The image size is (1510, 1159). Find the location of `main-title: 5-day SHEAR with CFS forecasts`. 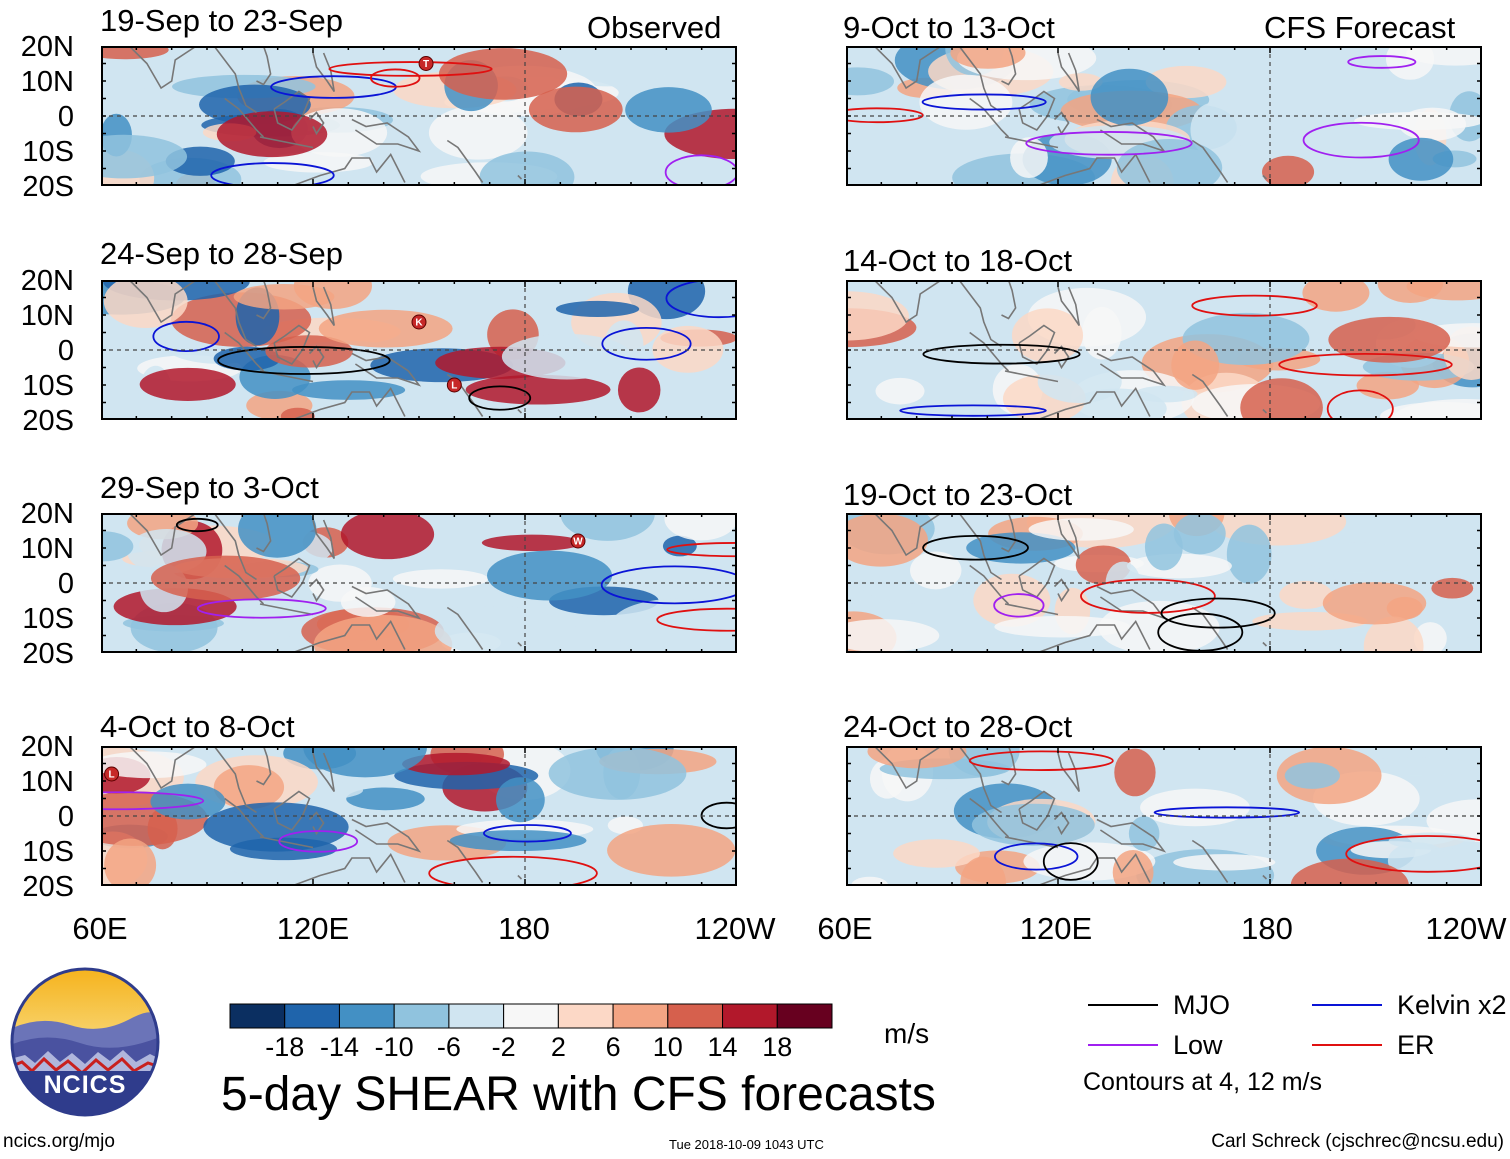

main-title: 5-day SHEAR with CFS forecasts is located at coordinates (578, 1094).